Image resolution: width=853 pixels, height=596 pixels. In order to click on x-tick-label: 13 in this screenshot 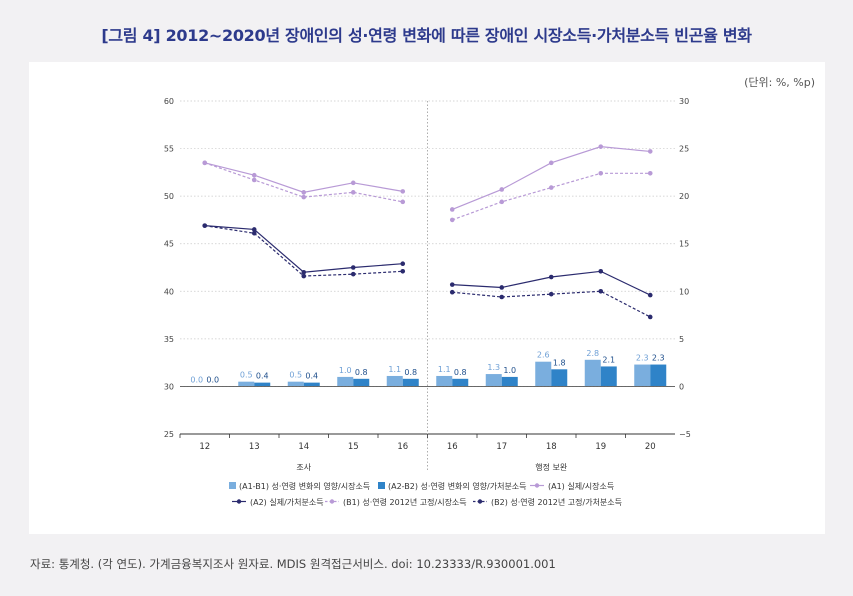, I will do `click(254, 447)`.